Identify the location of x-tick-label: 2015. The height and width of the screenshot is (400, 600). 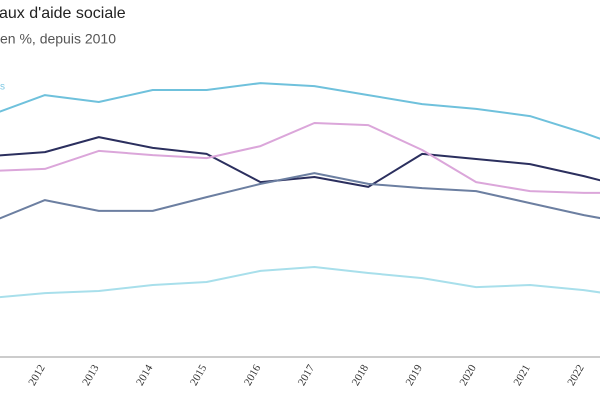
(199, 374).